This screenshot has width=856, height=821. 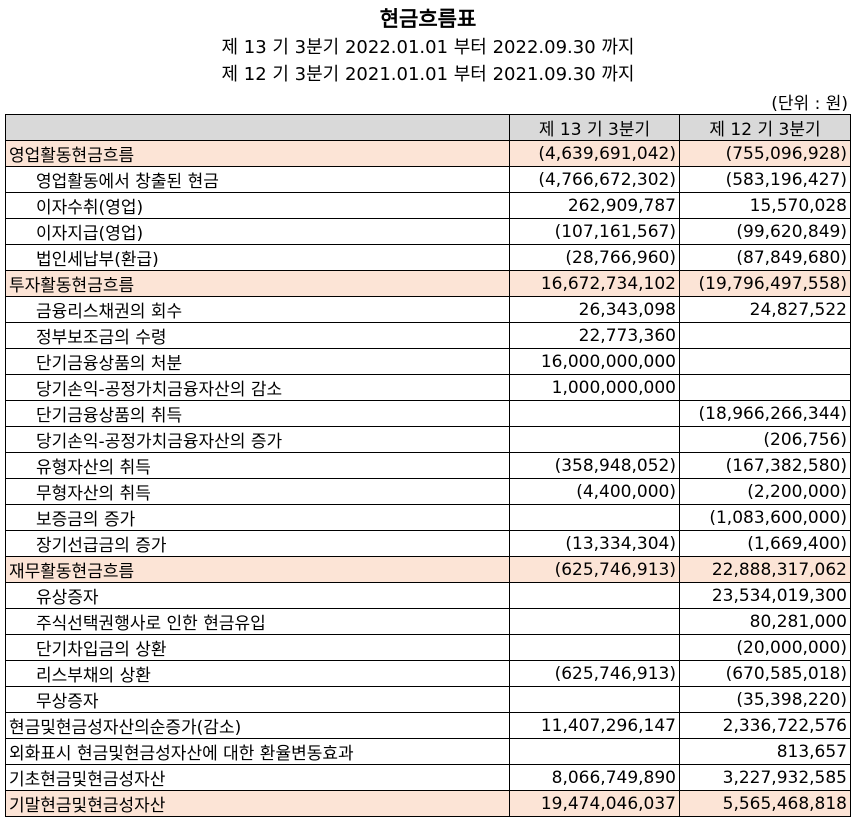 What do you see at coordinates (765, 231) in the screenshot?
I see `row-prior-value: (99,620,849)` at bounding box center [765, 231].